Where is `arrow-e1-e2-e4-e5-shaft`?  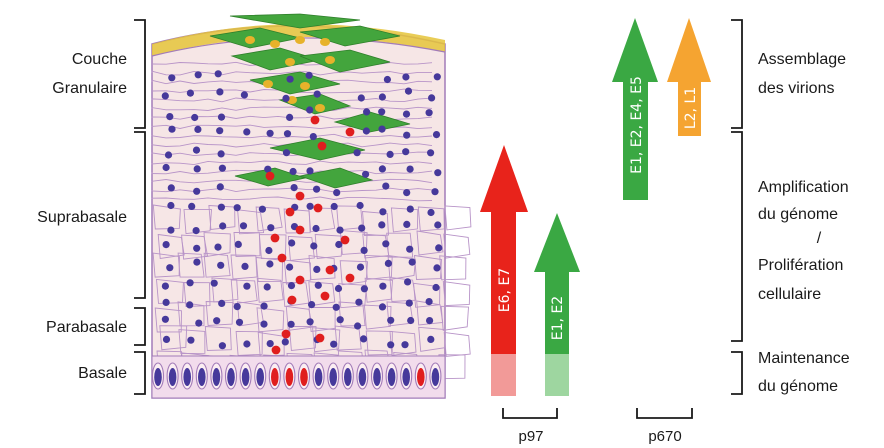 arrow-e1-e2-e4-e5-shaft is located at coordinates (635, 140).